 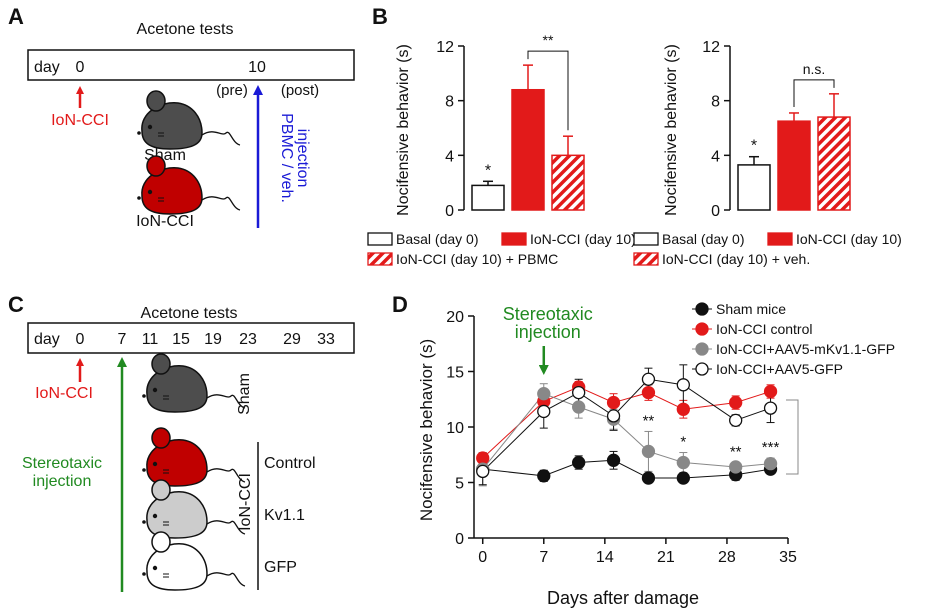 What do you see at coordinates (757, 129) in the screenshot?
I see `bar-chart-basal-veh: 0 4 8 12 Nocifensive behavior (s) * n.s.` at bounding box center [757, 129].